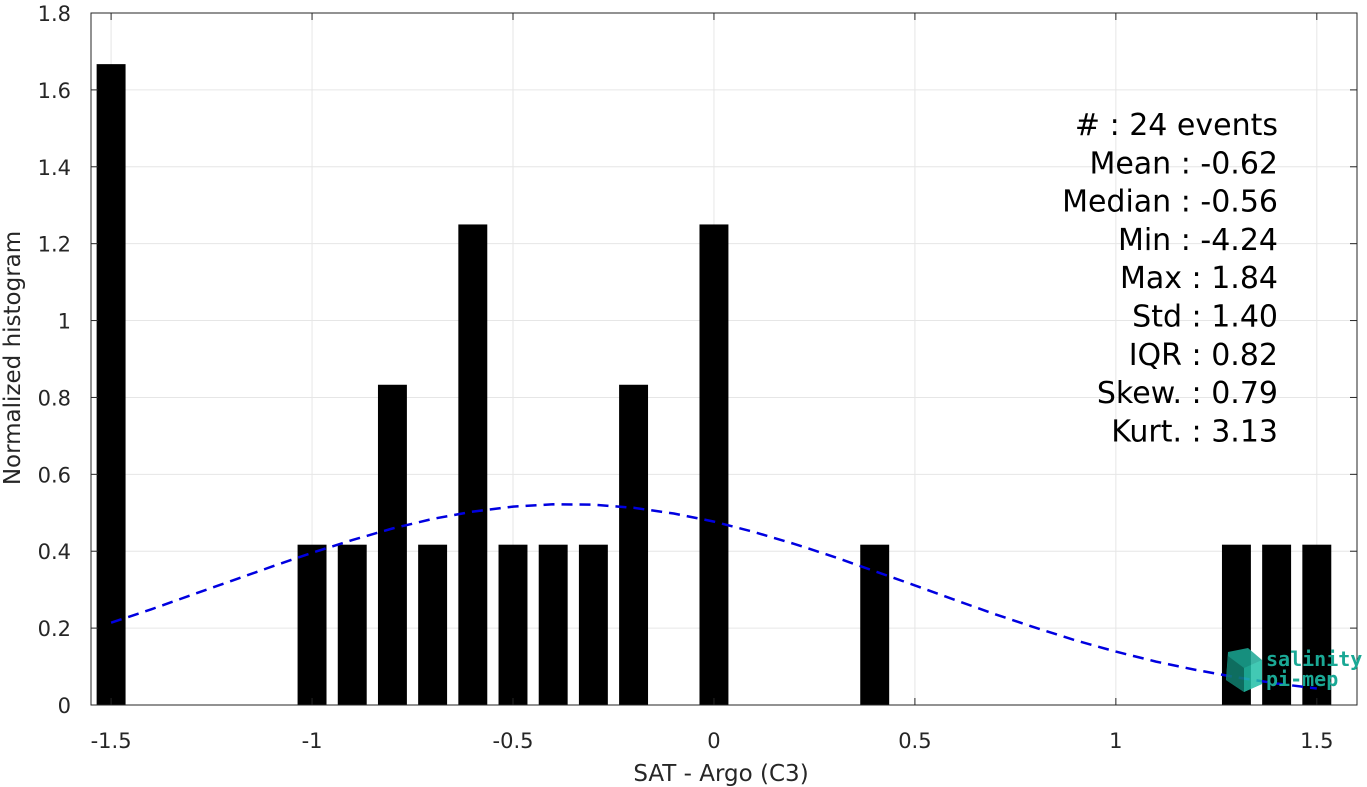  What do you see at coordinates (713, 741) in the screenshot?
I see `x-tick-label: 0` at bounding box center [713, 741].